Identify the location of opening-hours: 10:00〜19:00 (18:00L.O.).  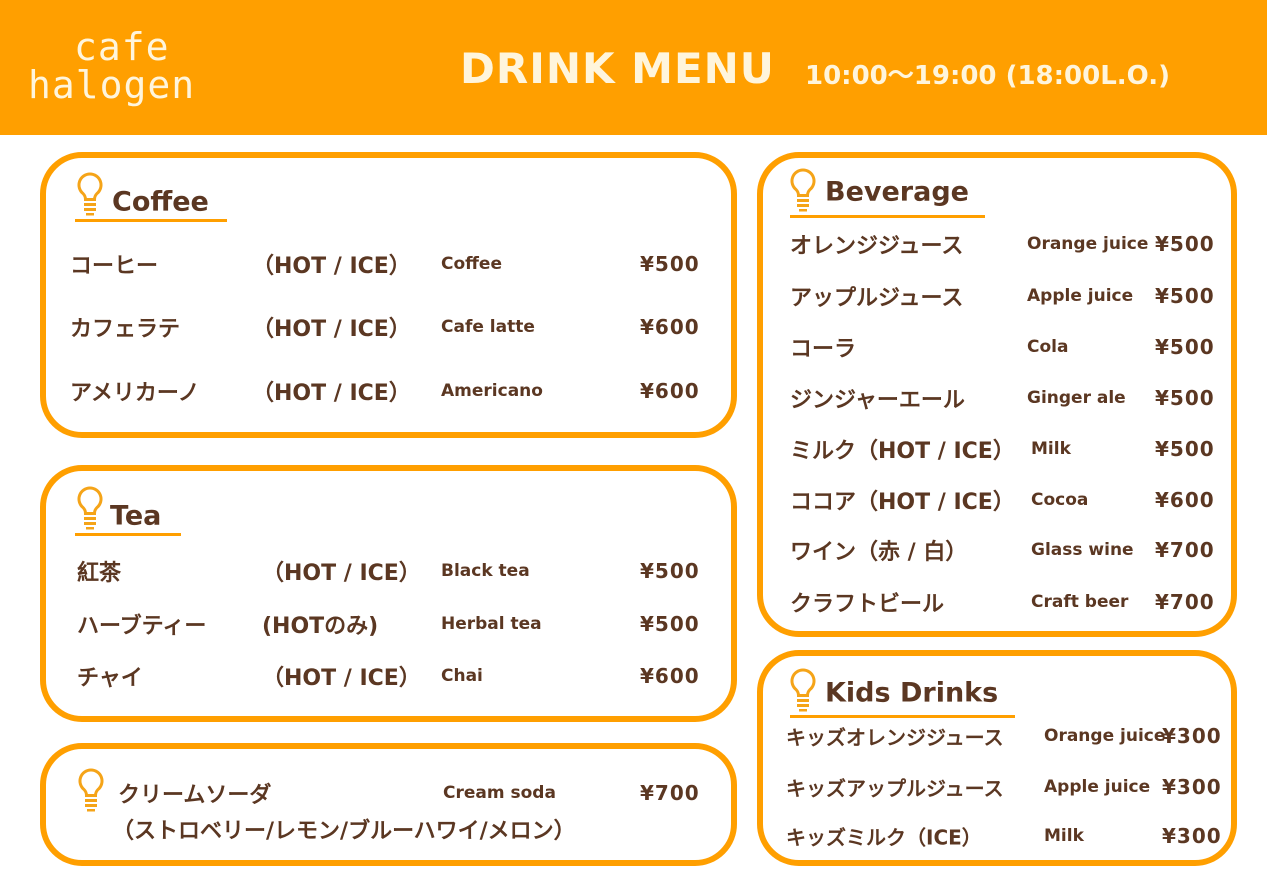
(987, 76).